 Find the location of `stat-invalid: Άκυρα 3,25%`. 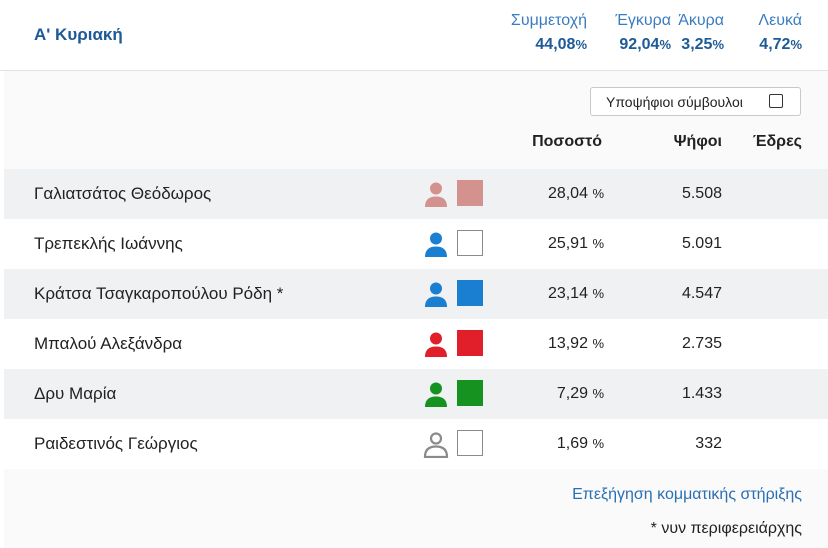

stat-invalid: Άκυρα 3,25% is located at coordinates (701, 34).